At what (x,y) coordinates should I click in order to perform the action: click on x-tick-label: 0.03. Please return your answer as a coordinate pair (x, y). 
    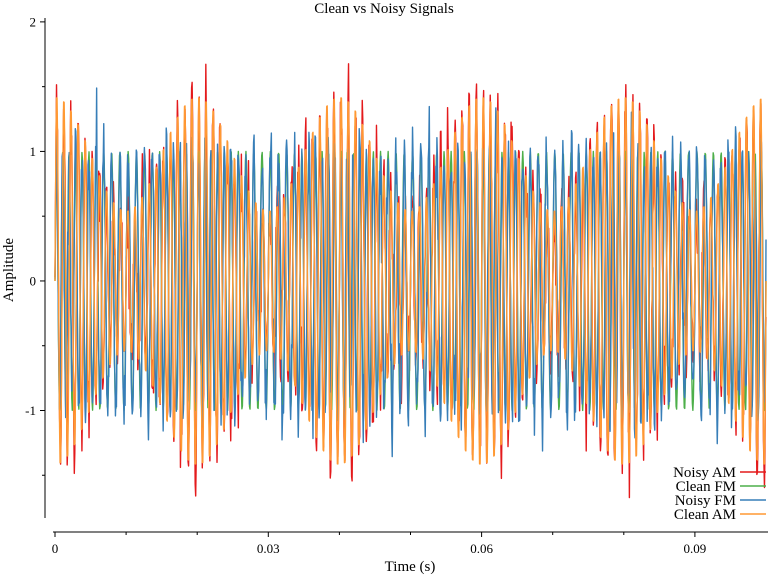
    Looking at the image, I should click on (268, 548).